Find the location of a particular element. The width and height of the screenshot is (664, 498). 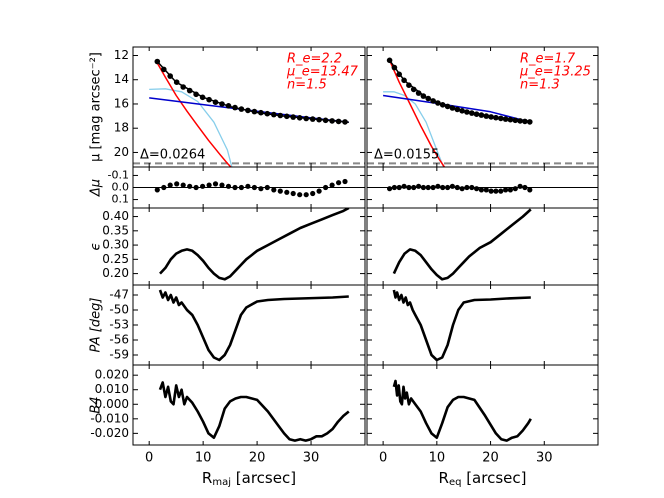

y-tick-label: -59 is located at coordinates (119, 355).